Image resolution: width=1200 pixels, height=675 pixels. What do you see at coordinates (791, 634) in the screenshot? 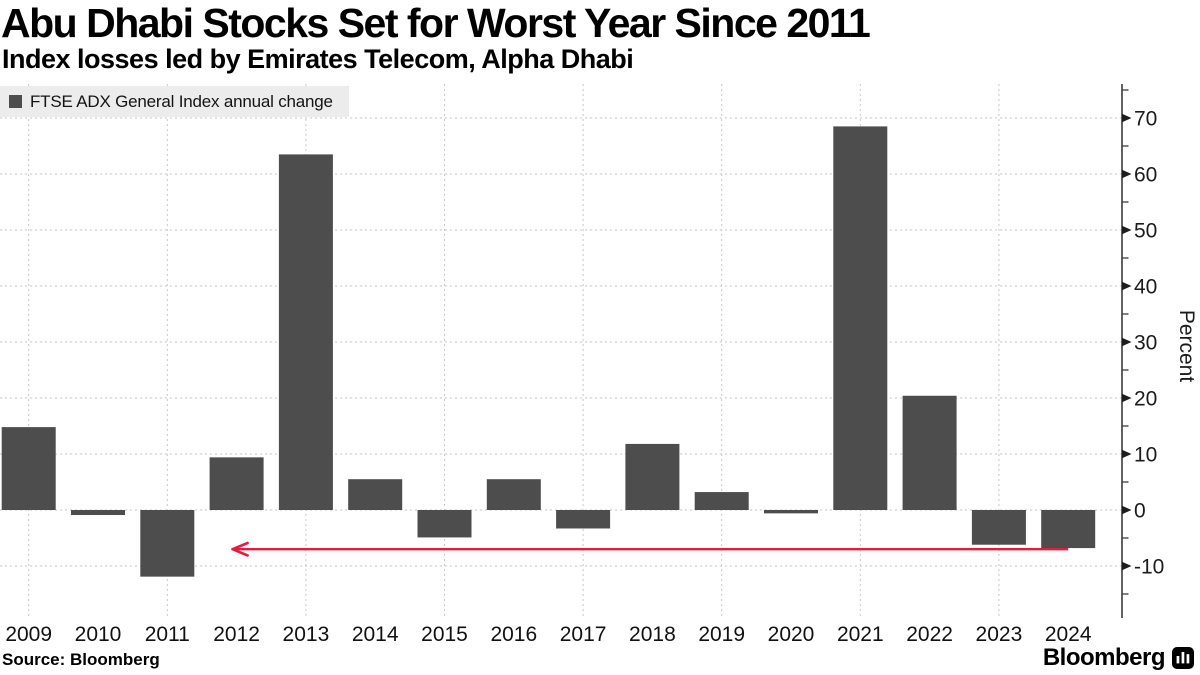
I see `x-tick-label-2020: 2020` at bounding box center [791, 634].